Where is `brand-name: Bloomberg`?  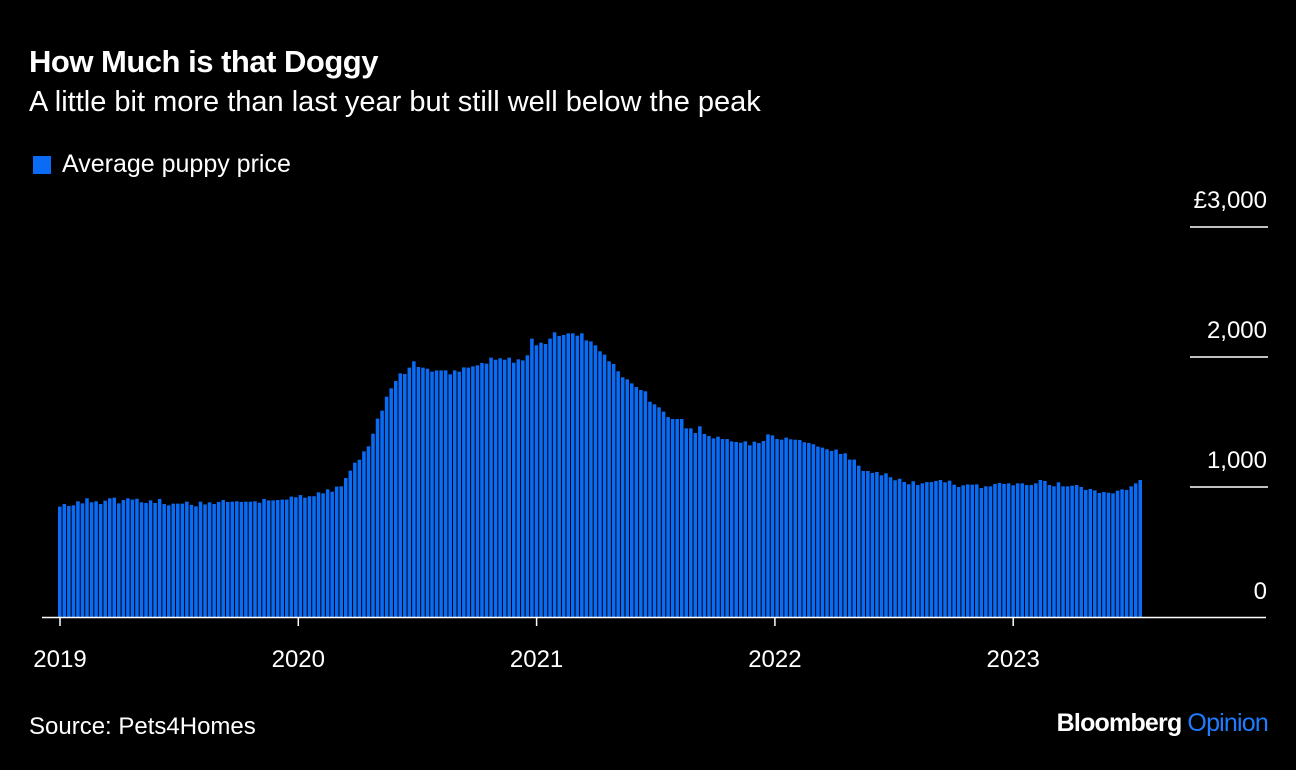
brand-name: Bloomberg is located at coordinates (1119, 723).